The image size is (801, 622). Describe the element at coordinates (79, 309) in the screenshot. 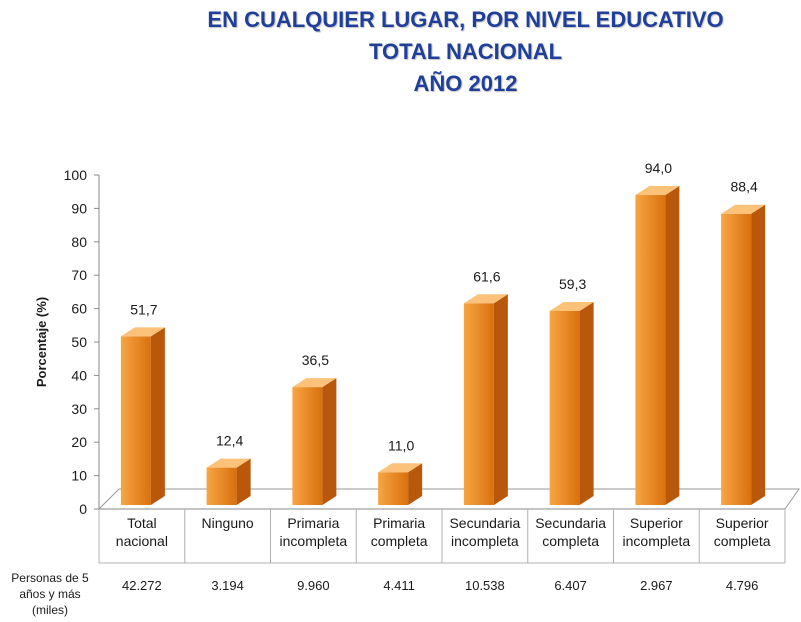

I see `y-tick-label: 60` at that location.